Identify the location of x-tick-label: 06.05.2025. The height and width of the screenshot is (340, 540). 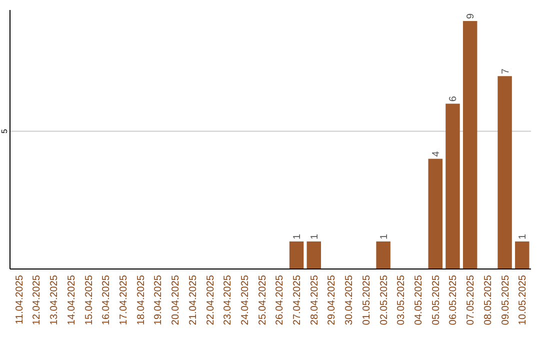
(454, 300).